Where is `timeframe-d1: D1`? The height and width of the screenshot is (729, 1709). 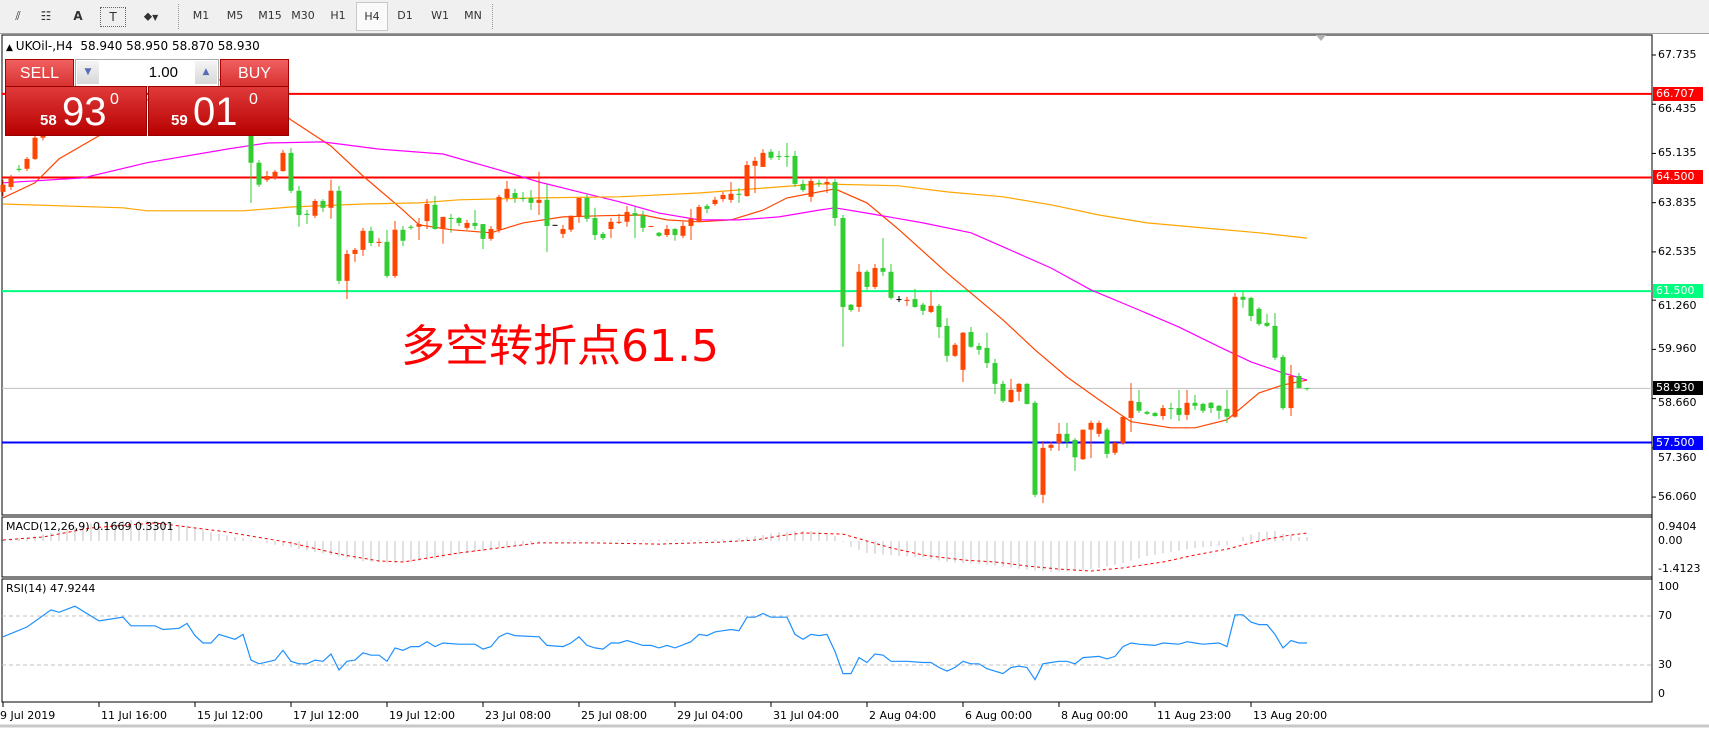
timeframe-d1: D1 is located at coordinates (405, 15).